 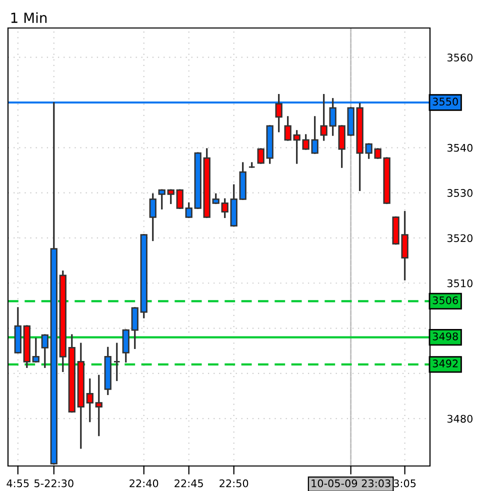 What do you see at coordinates (445, 364) in the screenshot?
I see `ref-line-label: 3492` at bounding box center [445, 364].